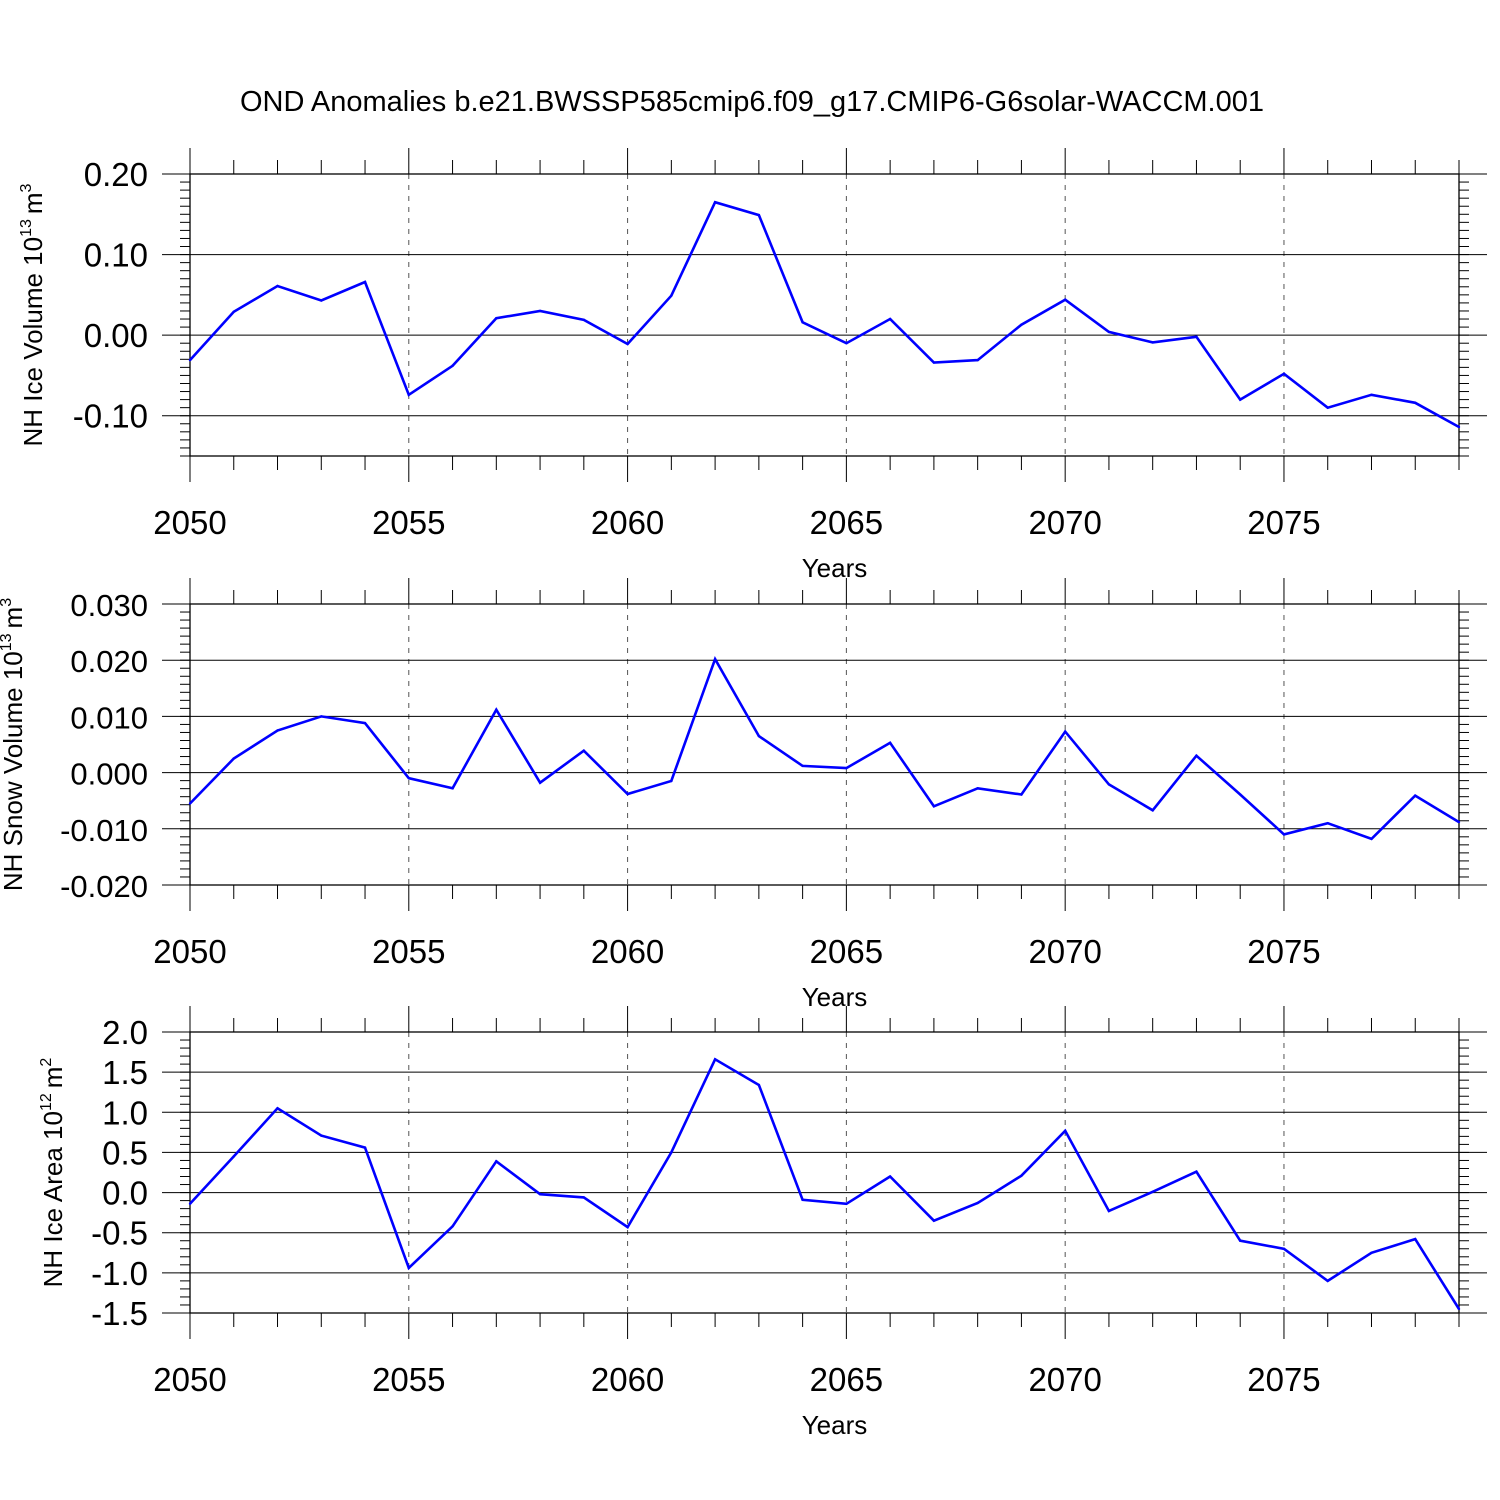 The height and width of the screenshot is (1500, 1500). I want to click on y-tick-label: 0.010, so click(109, 717).